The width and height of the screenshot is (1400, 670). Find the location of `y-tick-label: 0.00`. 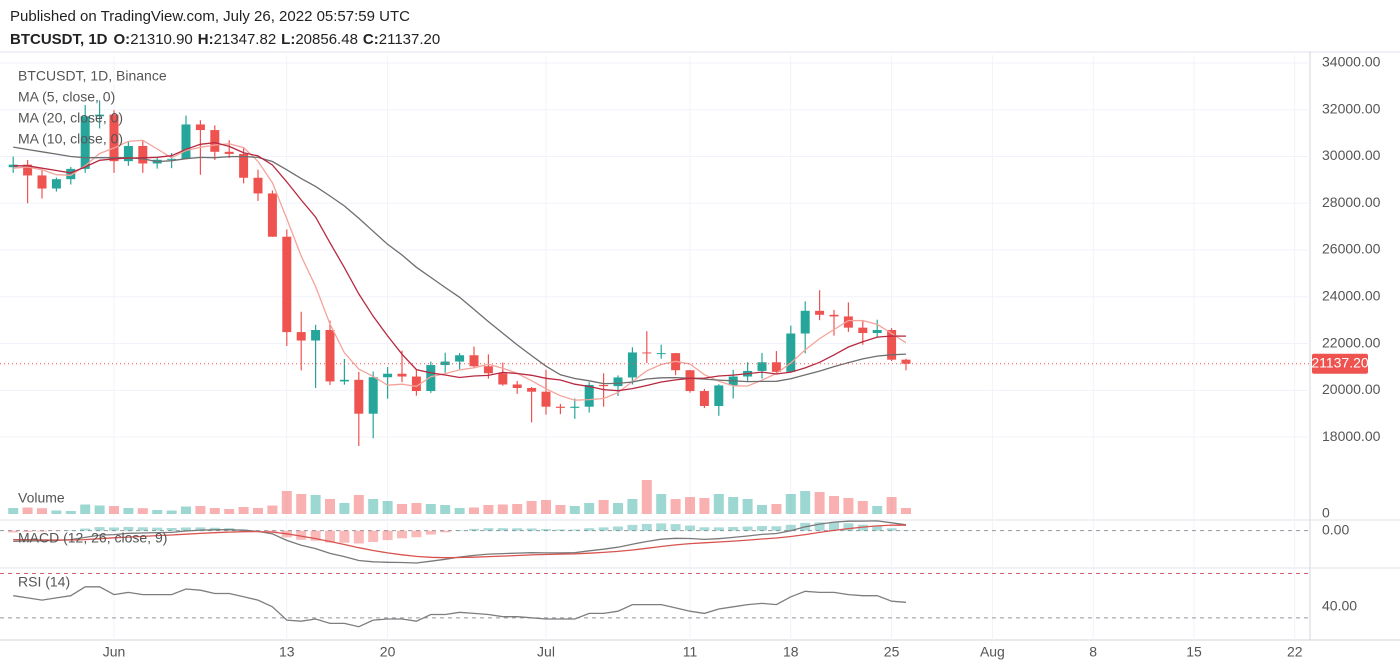

y-tick-label: 0.00 is located at coordinates (1335, 529).